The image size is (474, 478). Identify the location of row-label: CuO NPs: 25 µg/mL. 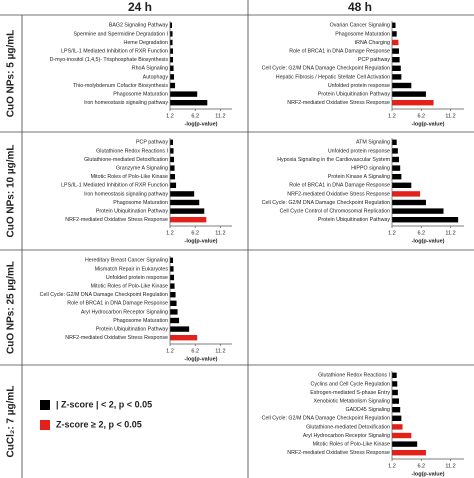
(11, 307).